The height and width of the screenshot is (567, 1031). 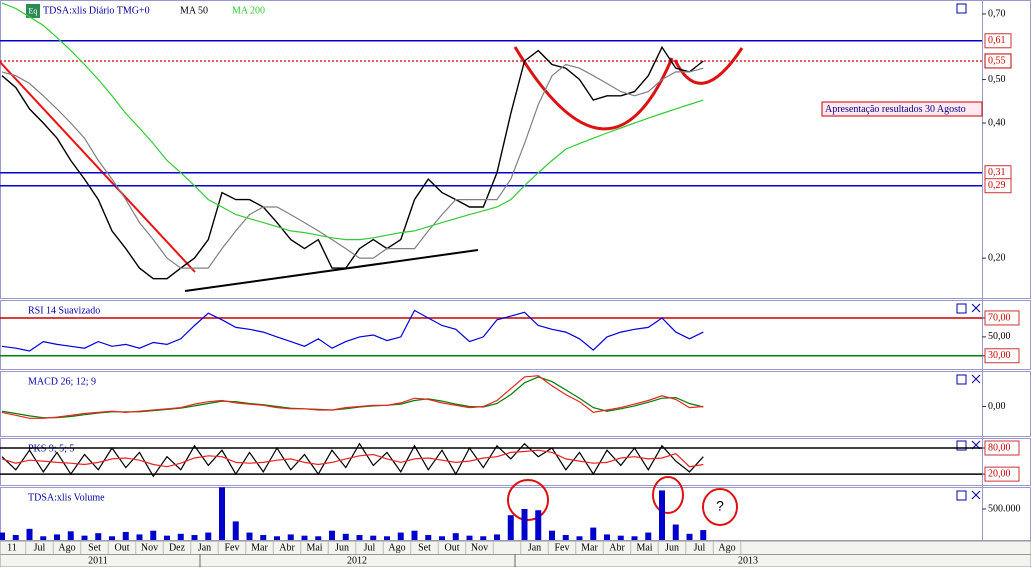 What do you see at coordinates (331, 270) in the screenshot?
I see `support-line` at bounding box center [331, 270].